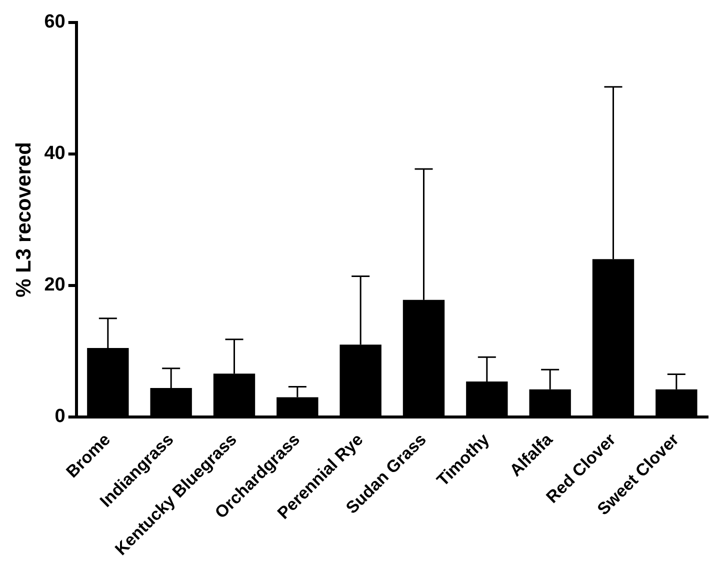  What do you see at coordinates (55, 285) in the screenshot?
I see `y-tick-label: 20` at bounding box center [55, 285].